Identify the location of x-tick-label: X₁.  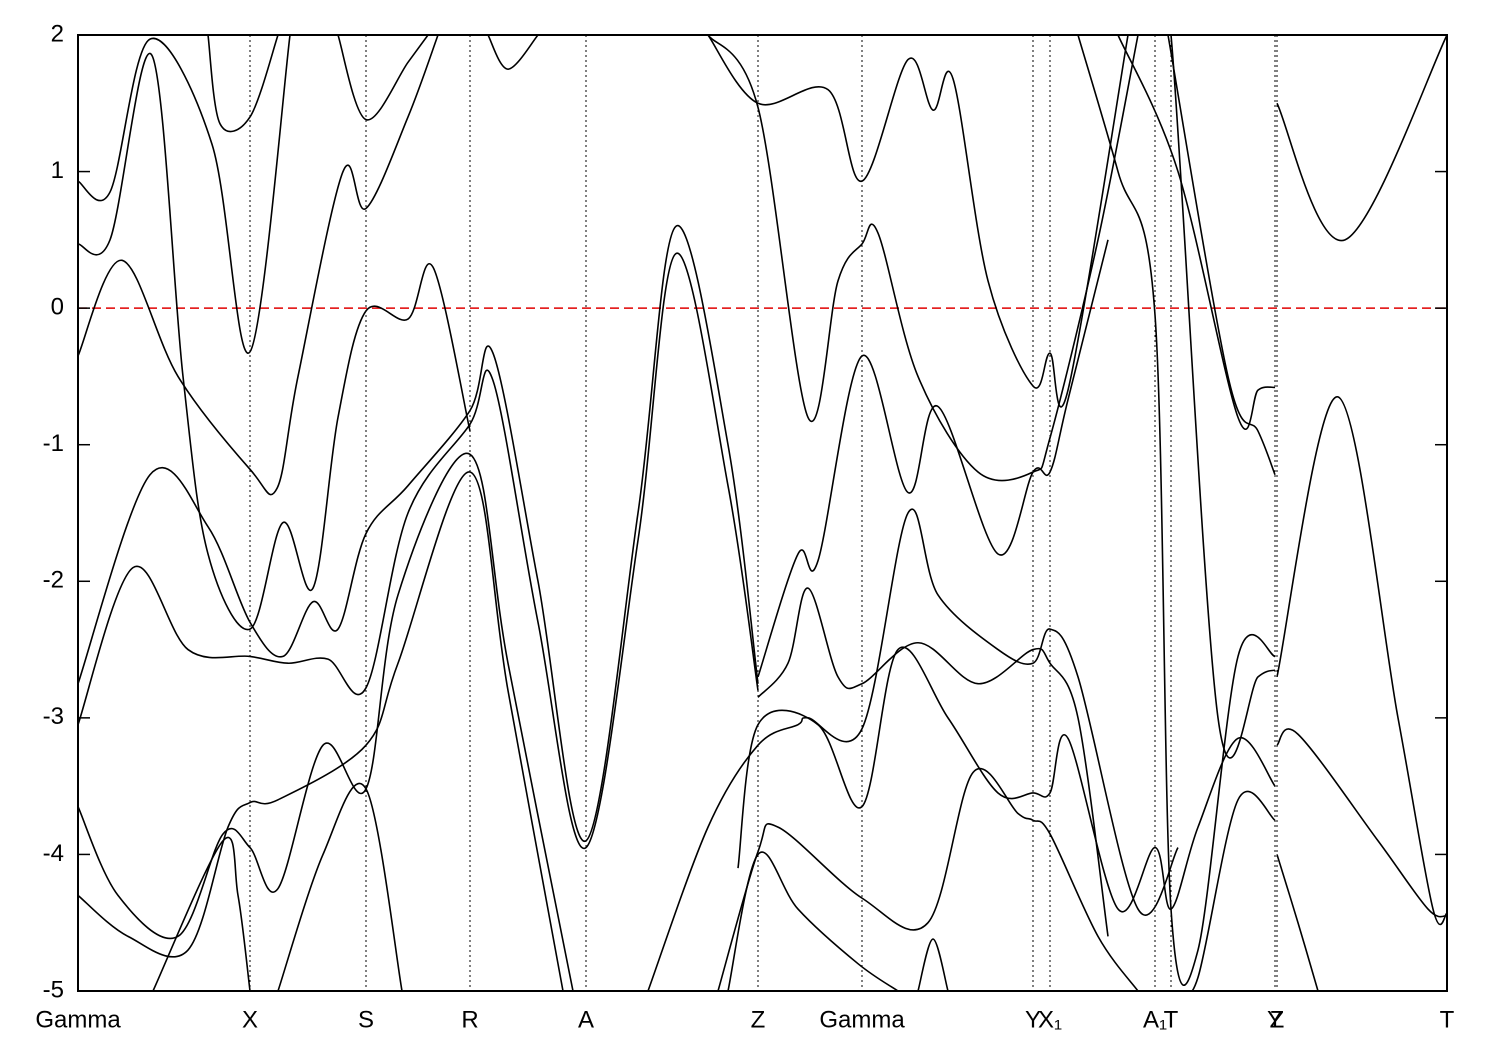
(1050, 1019).